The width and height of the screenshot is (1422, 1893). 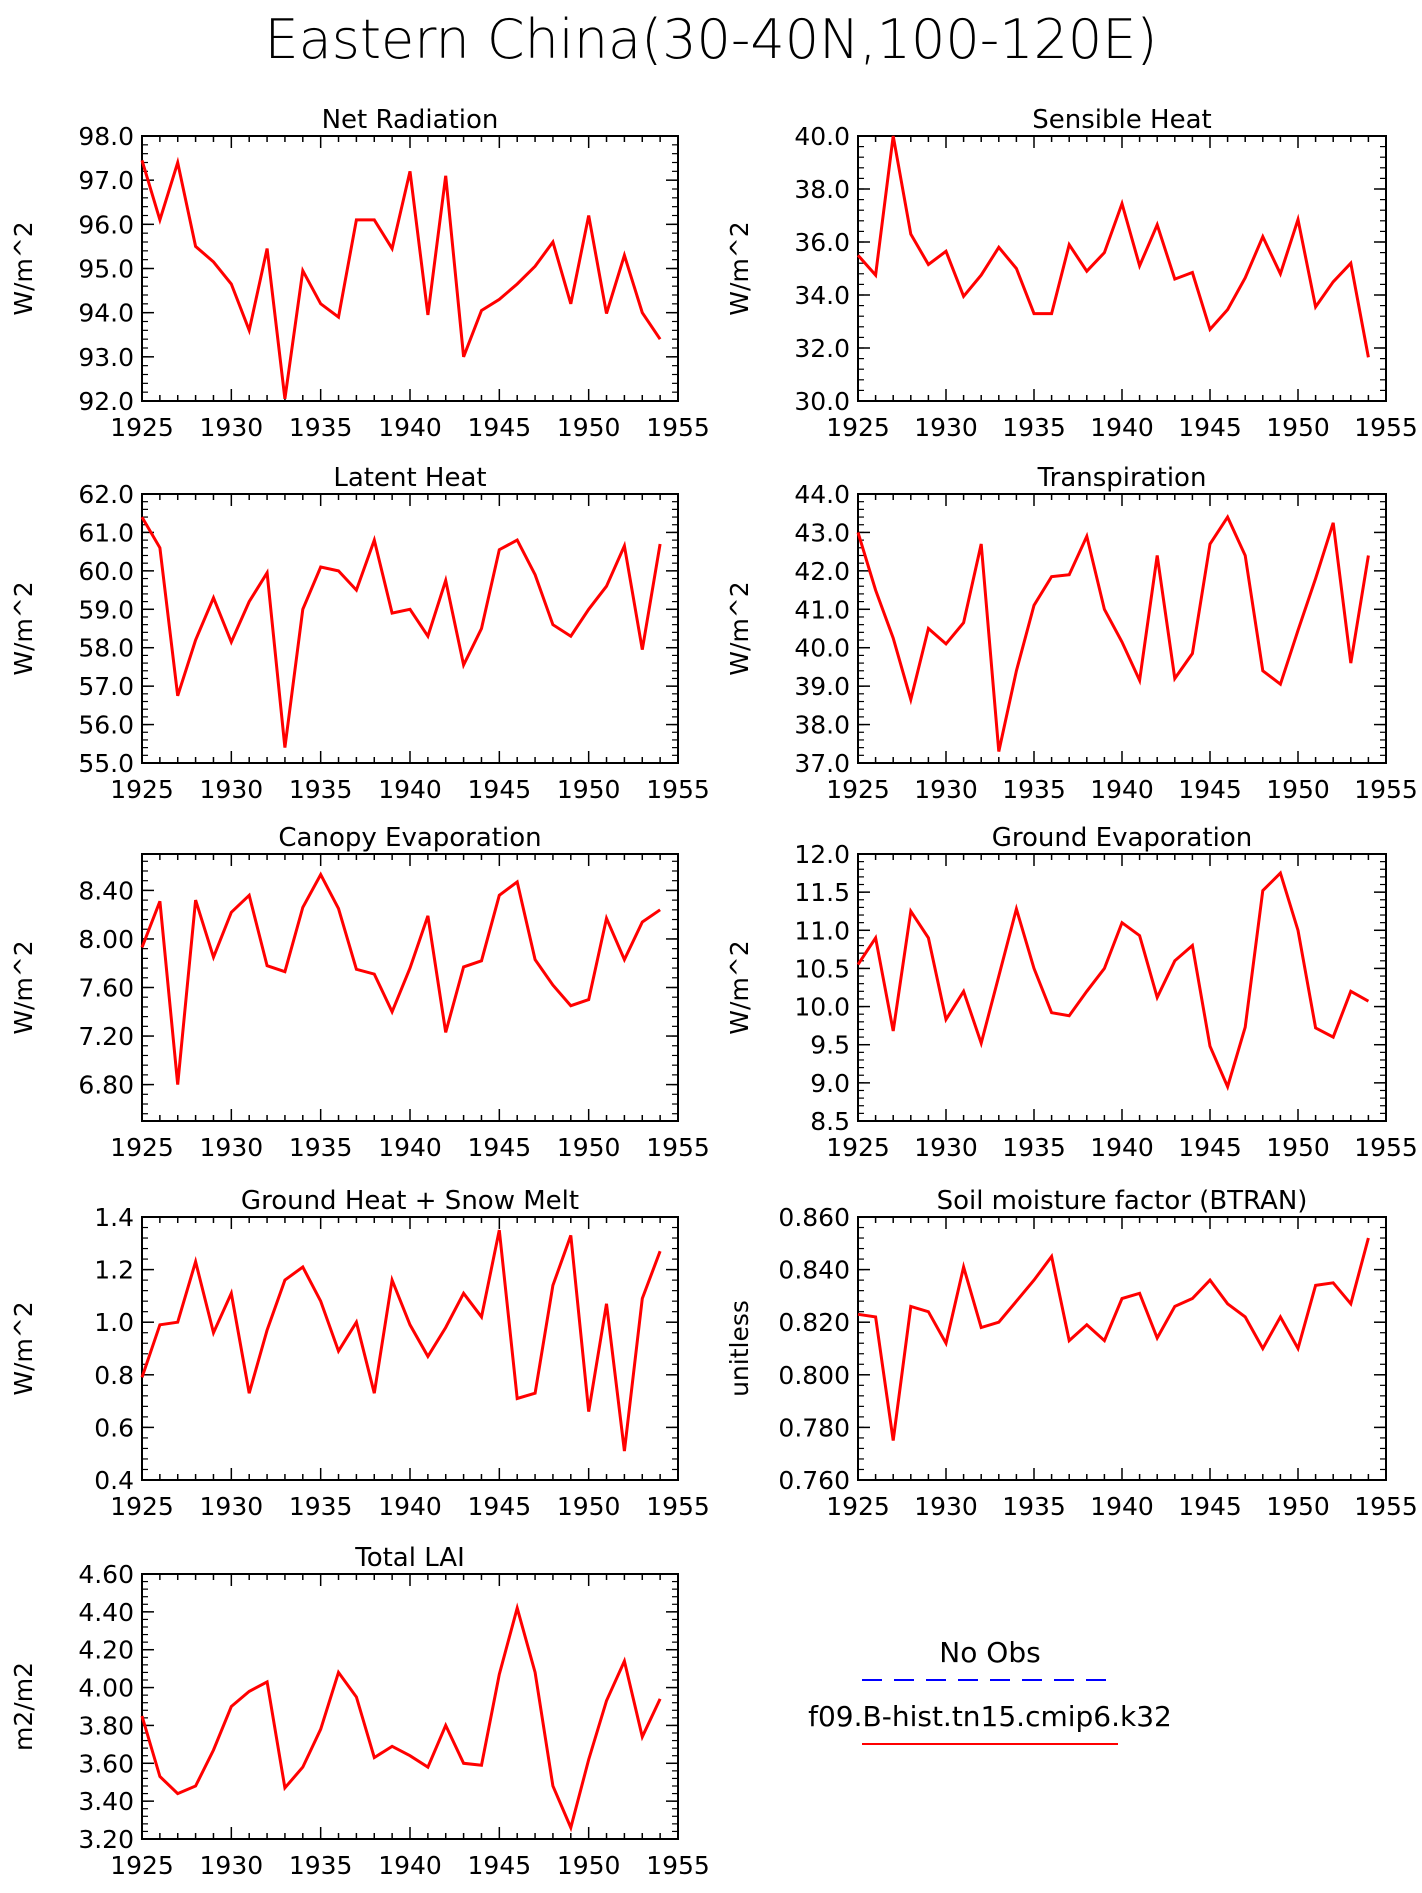 What do you see at coordinates (114, 1270) in the screenshot?
I see `y-tick-label: 1.2` at bounding box center [114, 1270].